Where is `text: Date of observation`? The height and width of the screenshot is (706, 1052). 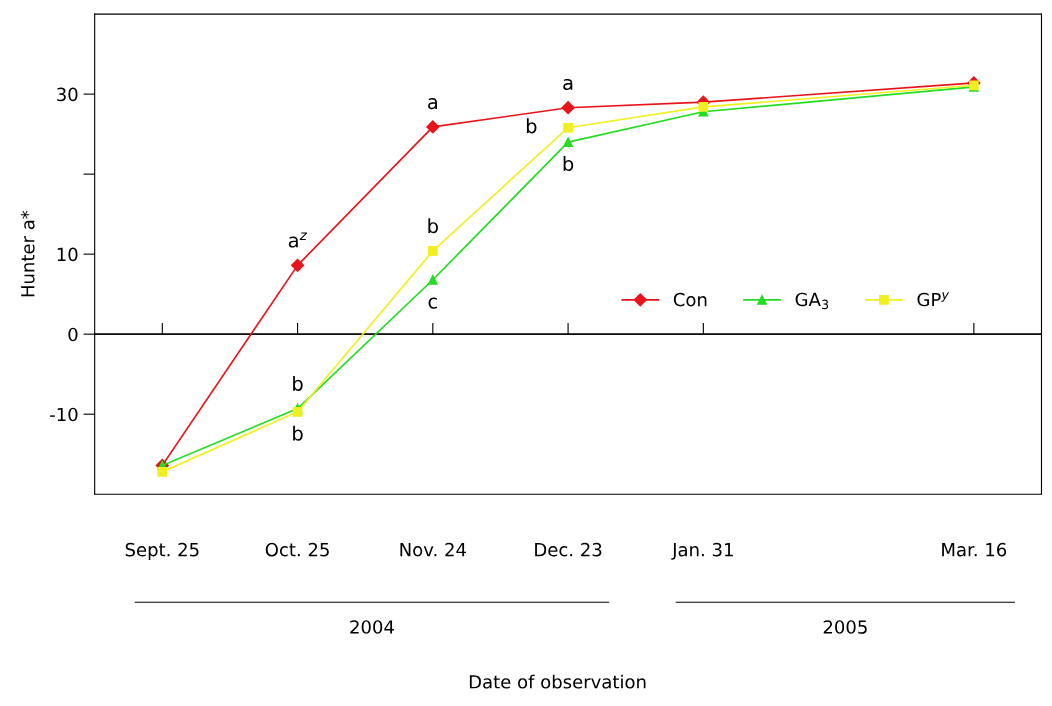 text: Date of observation is located at coordinates (557, 681).